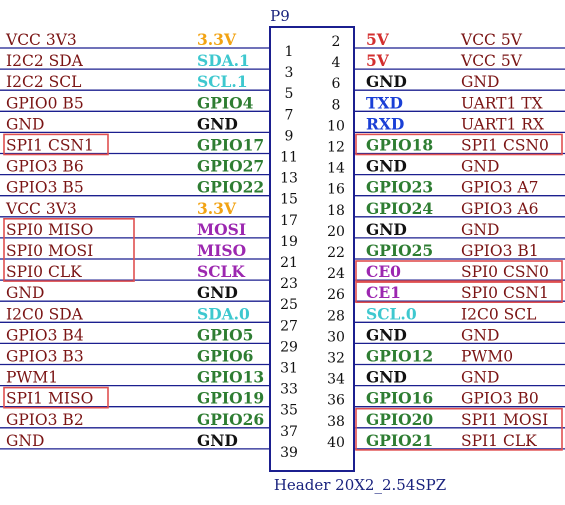 Image resolution: width=565 pixels, height=505 pixels. I want to click on left-signal-label: SPI0 CLK, so click(44, 272).